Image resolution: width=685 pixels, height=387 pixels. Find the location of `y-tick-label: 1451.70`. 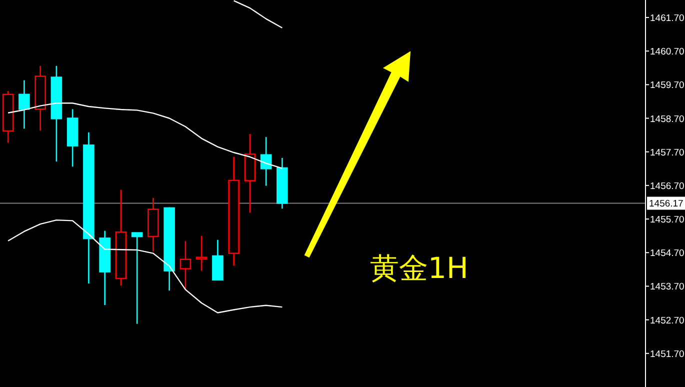

y-tick-label: 1451.70 is located at coordinates (667, 354).